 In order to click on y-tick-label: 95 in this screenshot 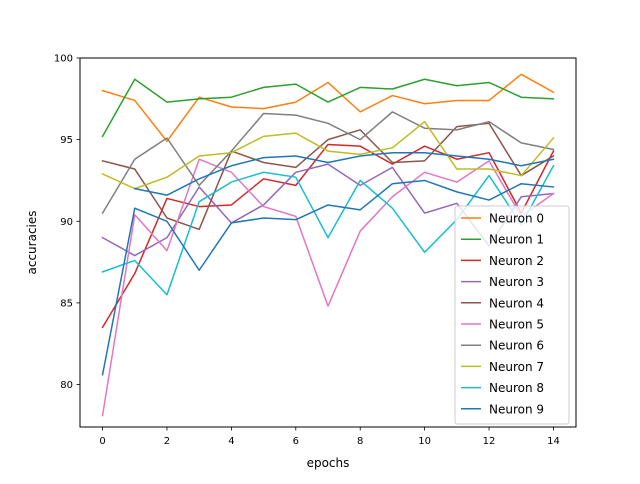, I will do `click(66, 140)`.